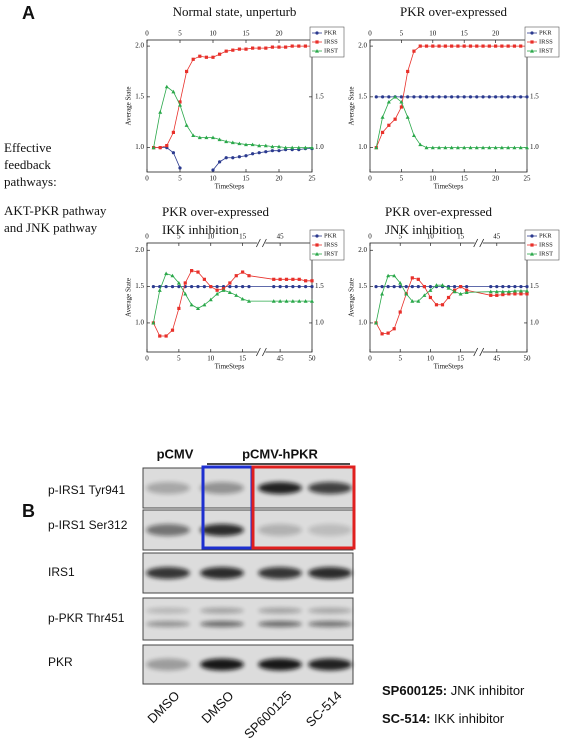 This screenshot has height=739, width=563. What do you see at coordinates (431, 237) in the screenshot?
I see `x2-tick-label: 10` at bounding box center [431, 237].